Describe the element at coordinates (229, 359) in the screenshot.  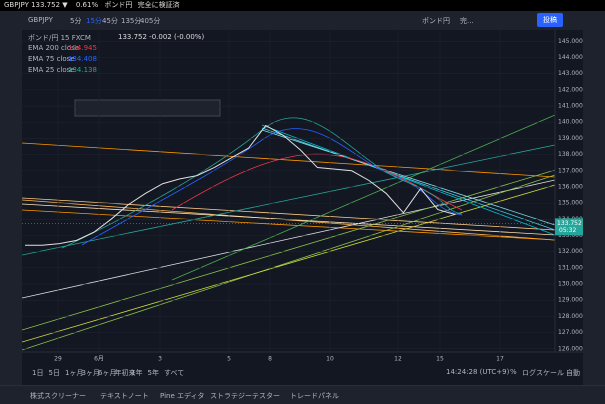
I see `time-axis-label: 5` at that location.